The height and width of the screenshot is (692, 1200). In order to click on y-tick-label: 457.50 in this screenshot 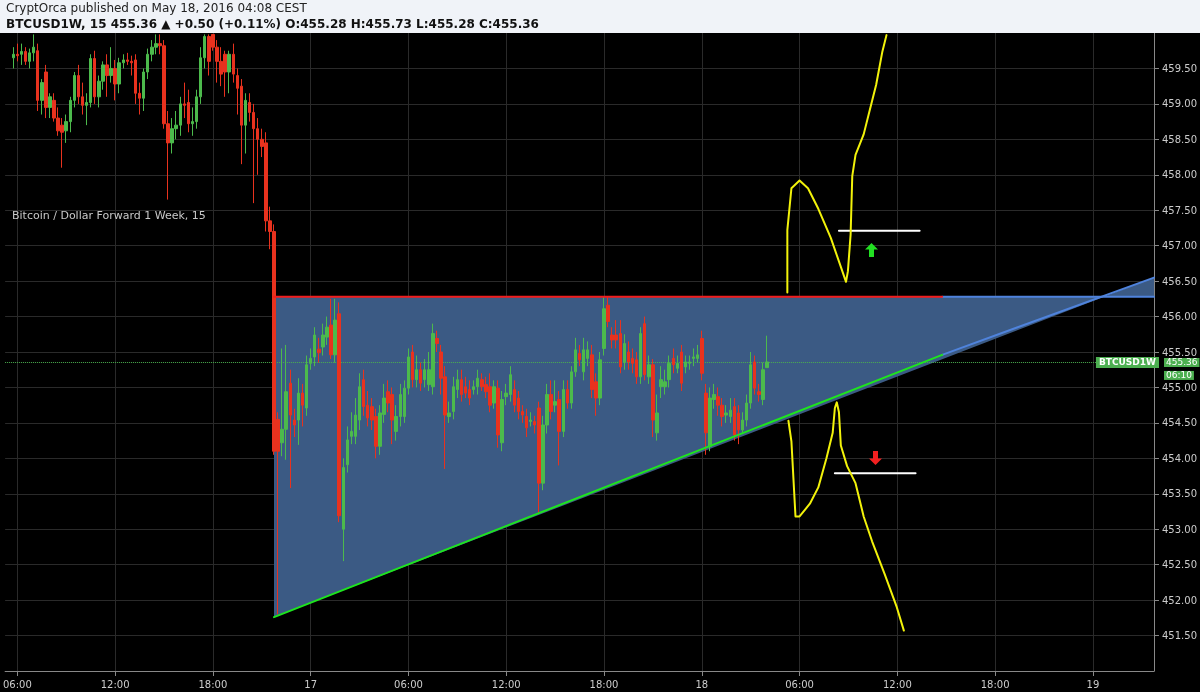, I will do `click(1180, 210)`.